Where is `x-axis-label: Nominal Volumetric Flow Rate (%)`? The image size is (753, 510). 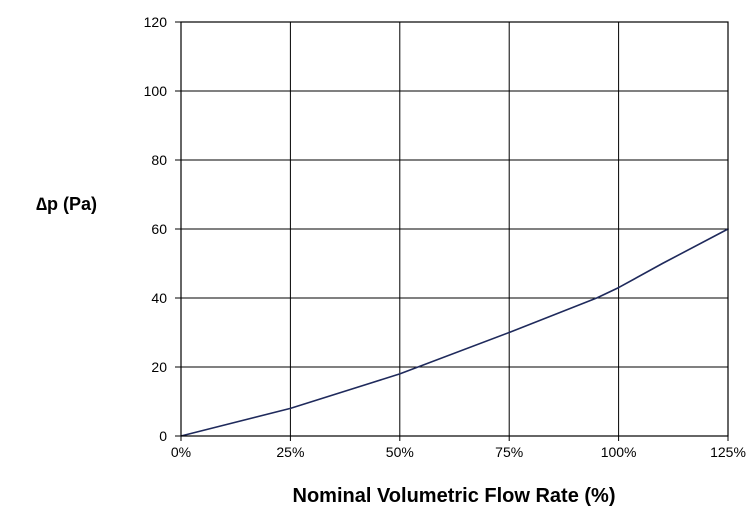 x-axis-label: Nominal Volumetric Flow Rate (%) is located at coordinates (454, 496).